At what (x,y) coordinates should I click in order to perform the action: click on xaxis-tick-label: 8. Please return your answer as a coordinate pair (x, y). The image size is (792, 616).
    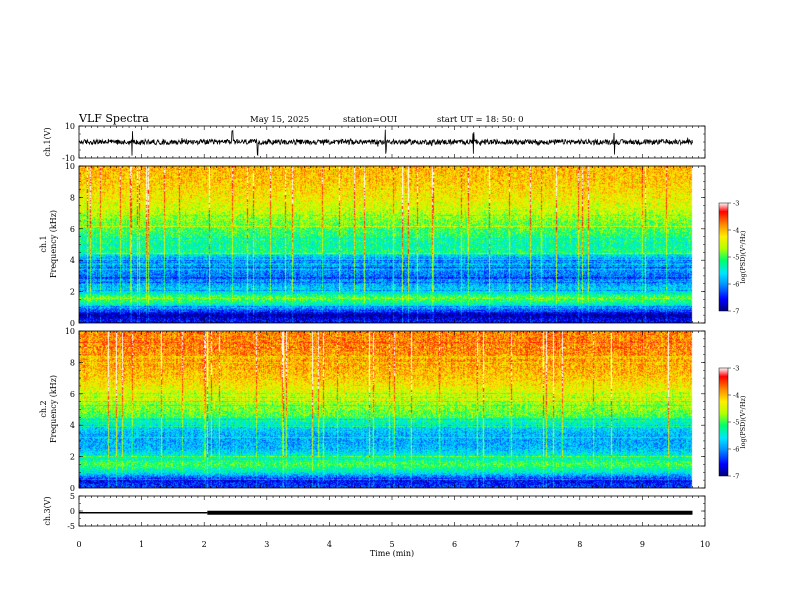
    Looking at the image, I should click on (579, 544).